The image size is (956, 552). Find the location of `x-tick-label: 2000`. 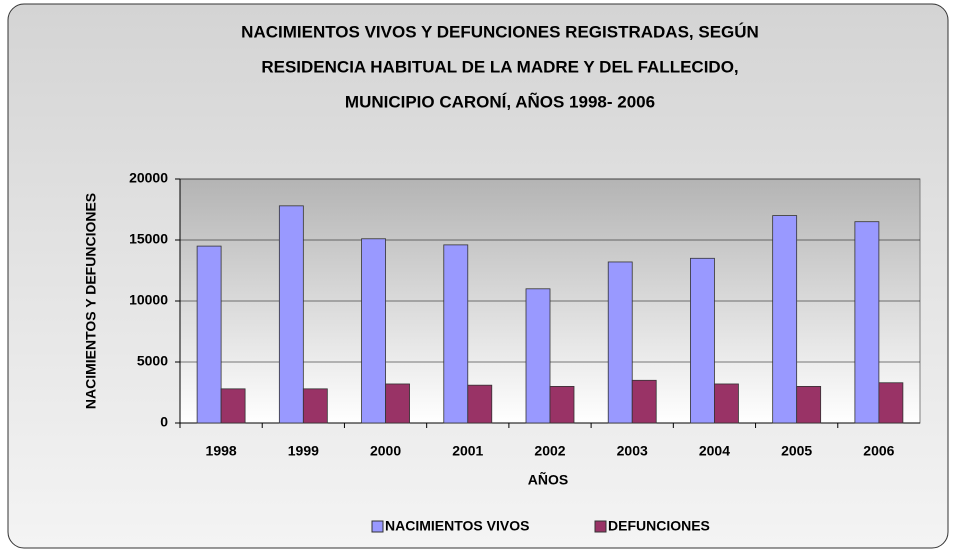

x-tick-label: 2000 is located at coordinates (385, 451).